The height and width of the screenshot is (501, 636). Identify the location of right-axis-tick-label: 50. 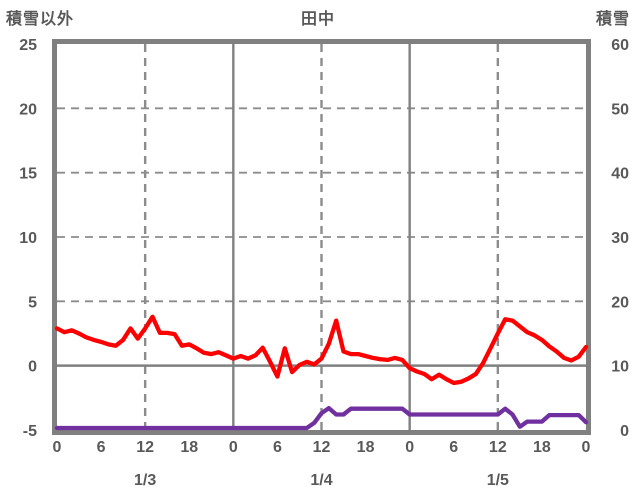
(620, 109).